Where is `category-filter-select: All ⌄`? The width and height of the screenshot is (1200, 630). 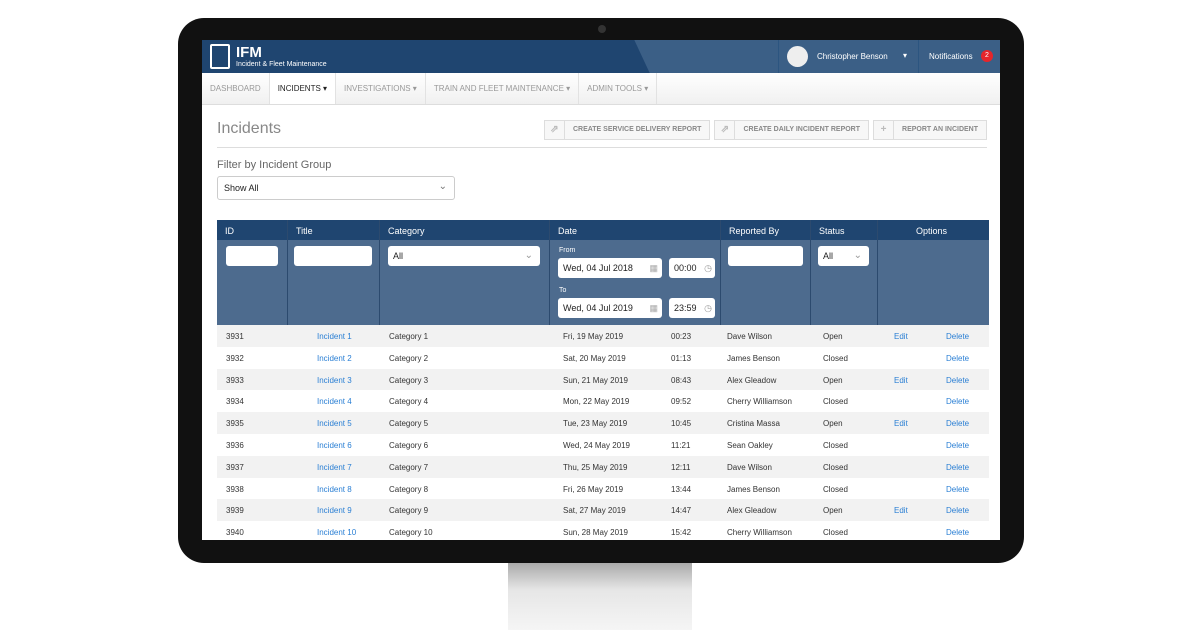 category-filter-select: All ⌄ is located at coordinates (464, 256).